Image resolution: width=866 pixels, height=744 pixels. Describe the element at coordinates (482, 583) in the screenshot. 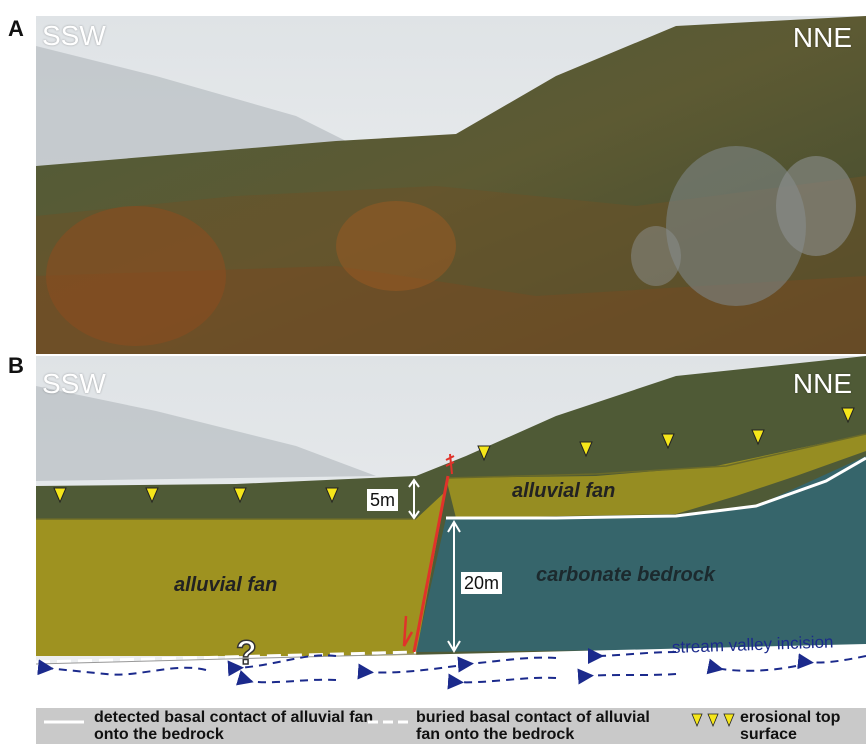

I see `scale-20m: 20m` at that location.